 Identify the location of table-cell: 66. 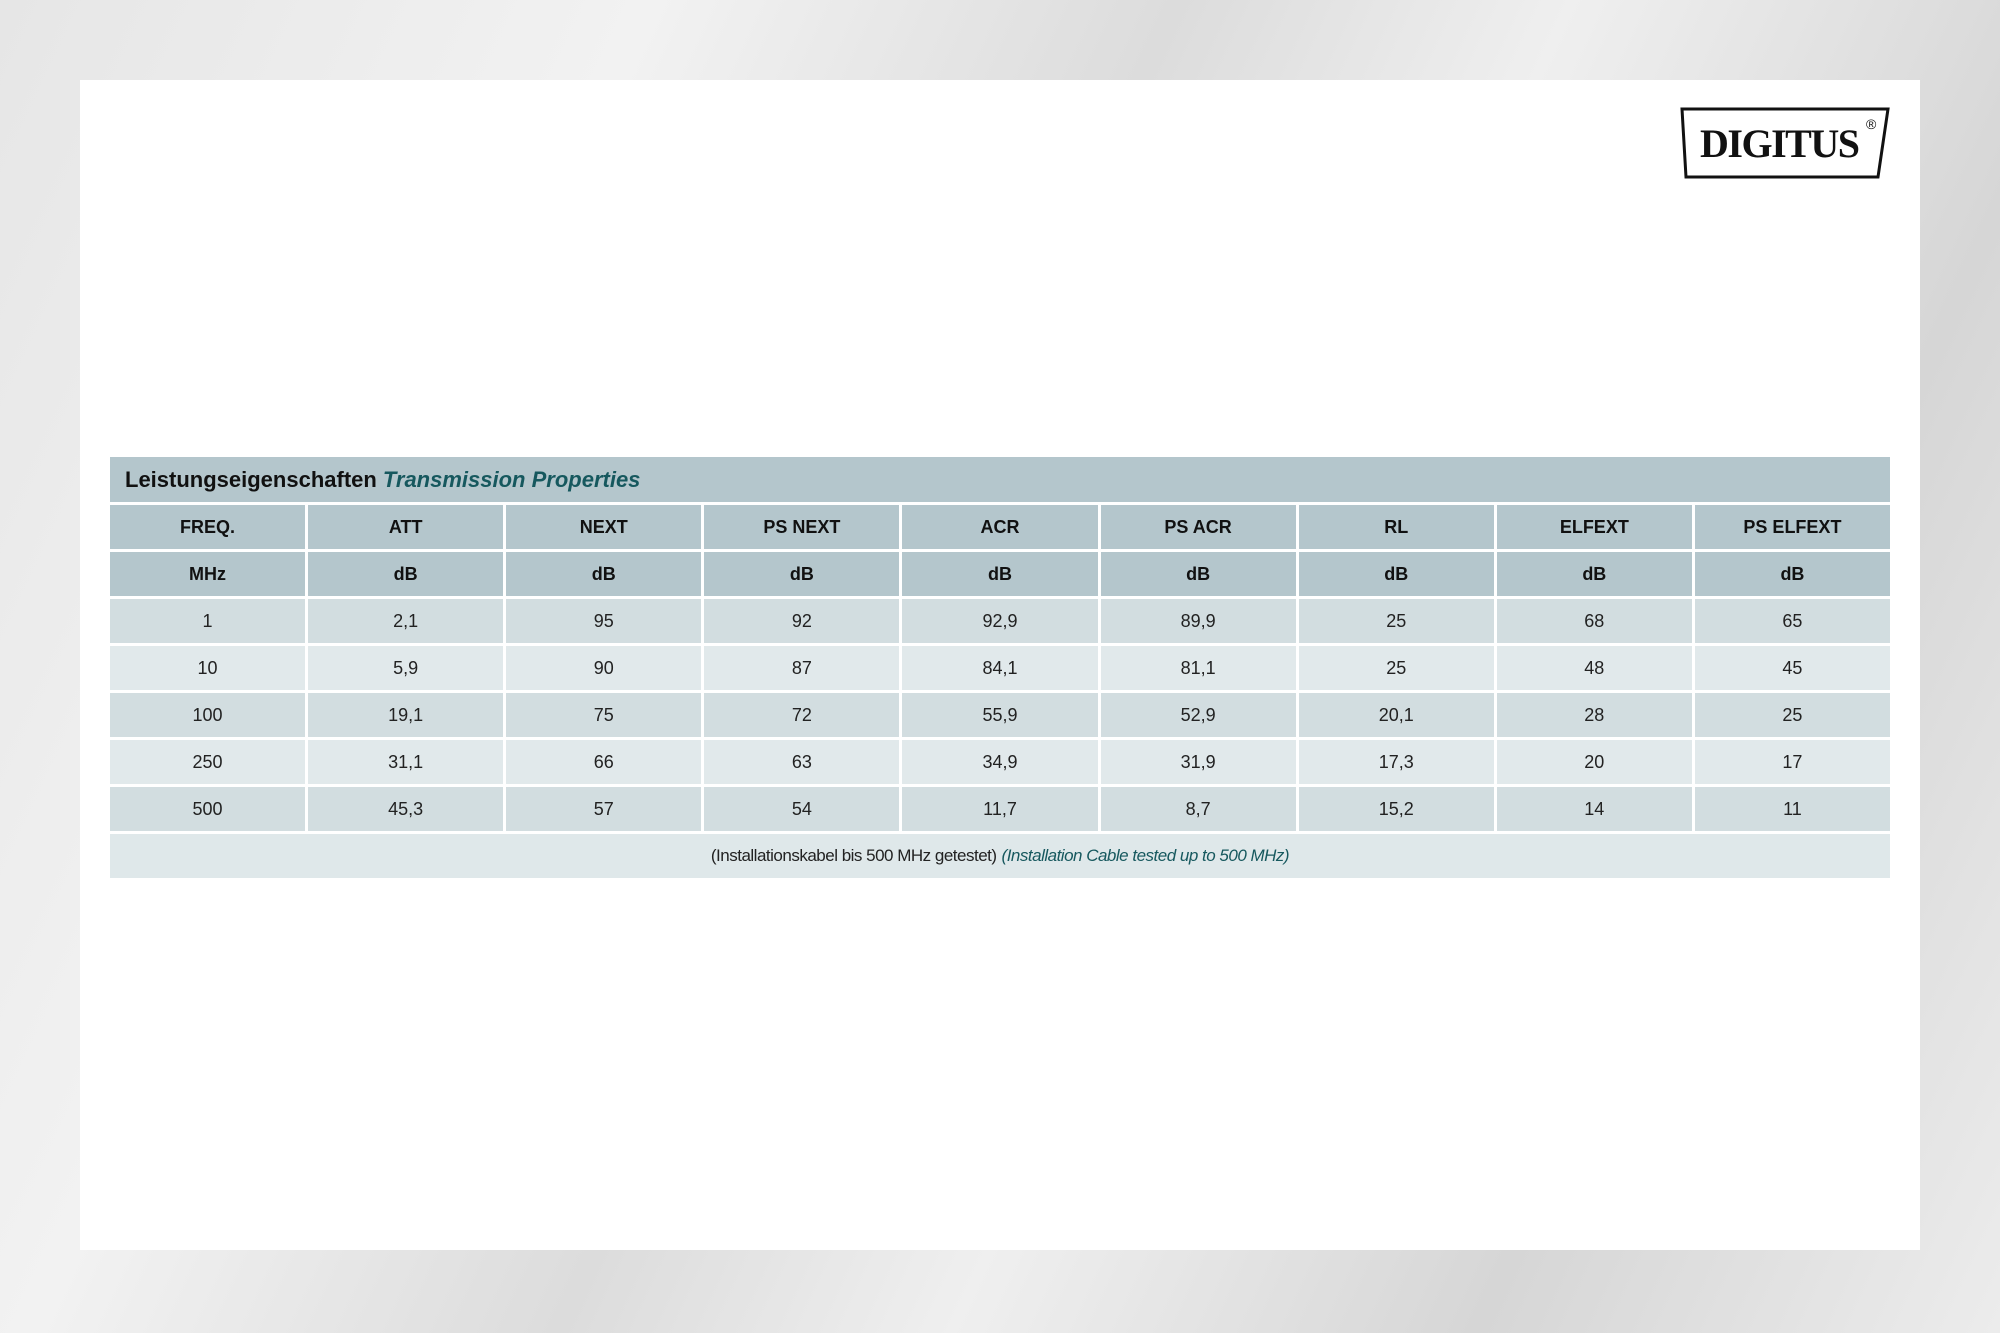
(604, 762).